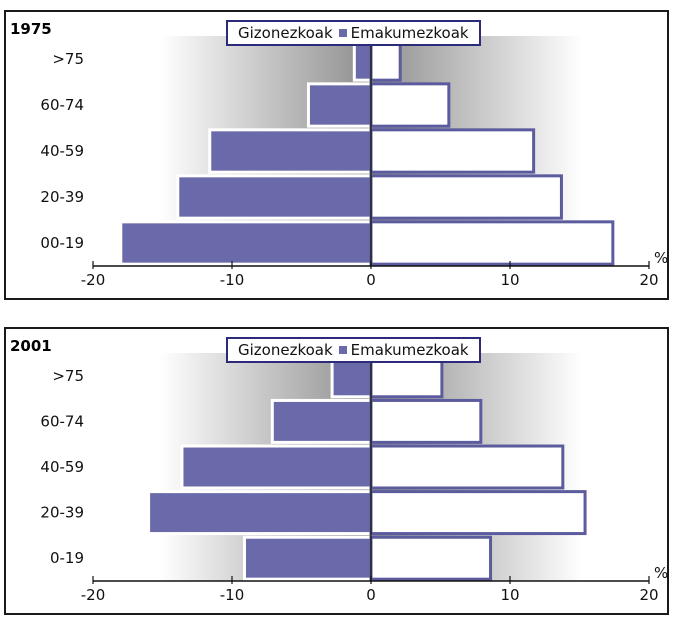 Image resolution: width=674 pixels, height=617 pixels. What do you see at coordinates (31, 29) in the screenshot?
I see `chart-title: 1975` at bounding box center [31, 29].